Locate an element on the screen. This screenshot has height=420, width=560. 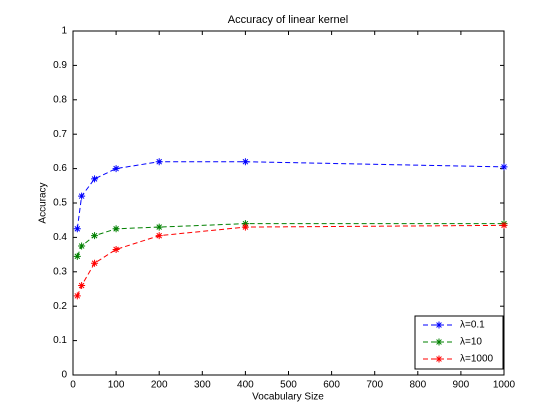
x-tick-label: 100 is located at coordinates (116, 385).